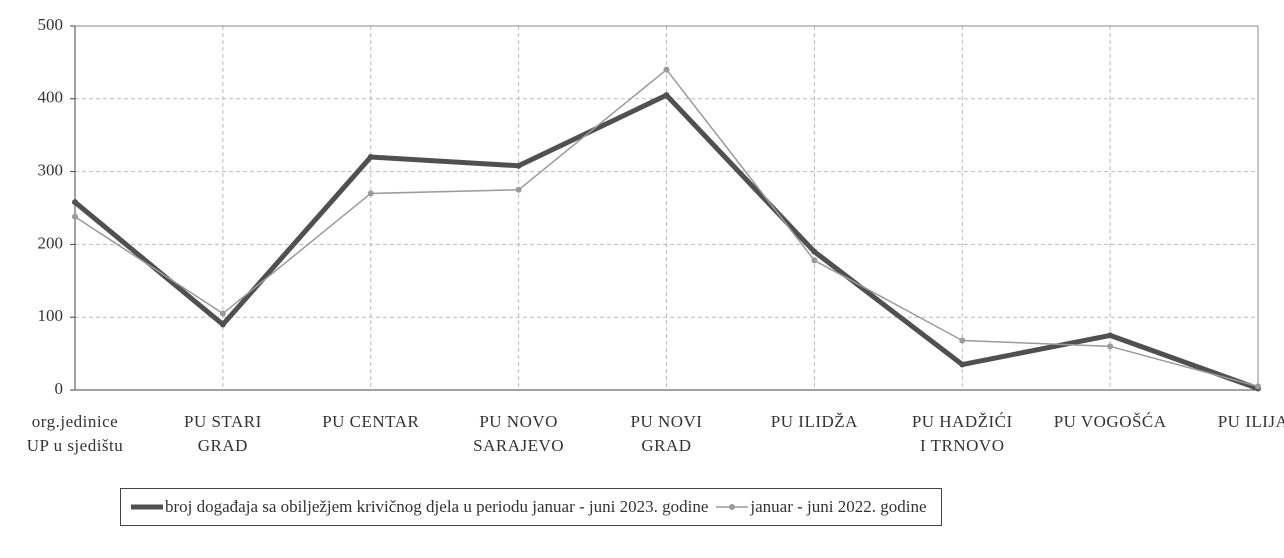 This screenshot has height=558, width=1284. I want to click on x-tick-label: PU ILIDŽA, so click(814, 421).